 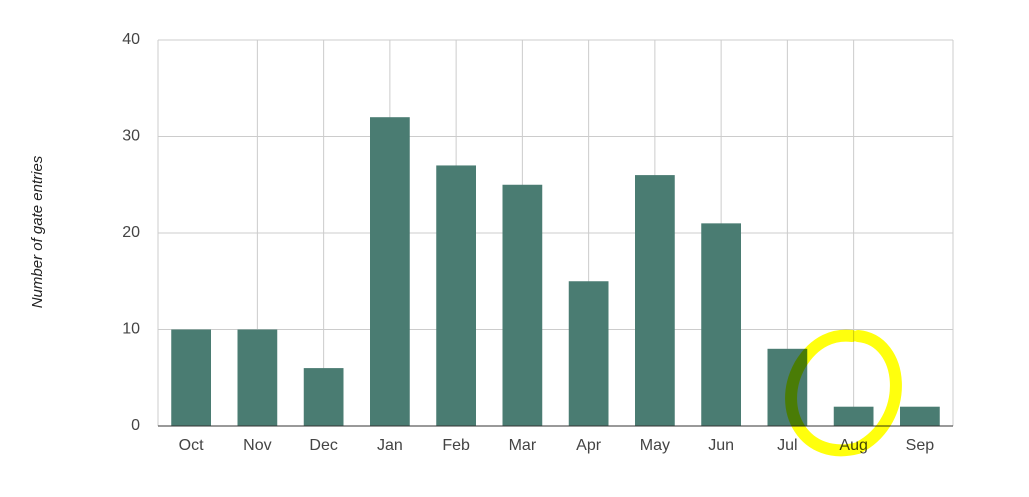 What do you see at coordinates (135, 425) in the screenshot?
I see `y-tick-label: 0` at bounding box center [135, 425].